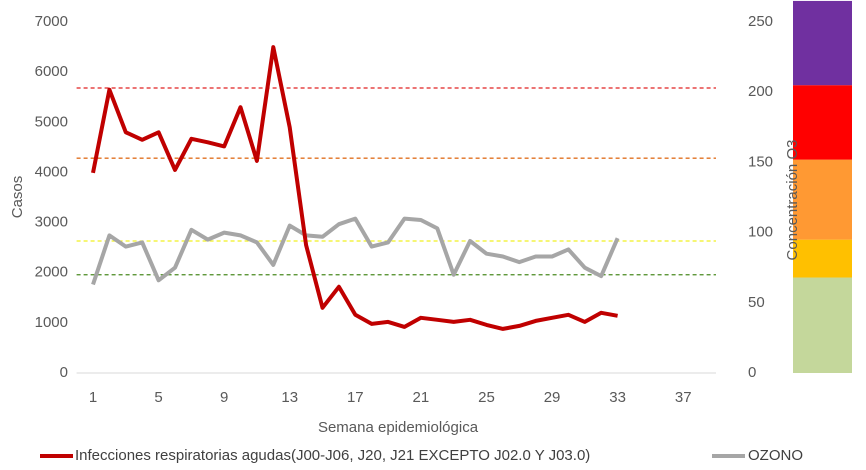  What do you see at coordinates (51, 121) in the screenshot?
I see `y-tick-label: 5000` at bounding box center [51, 121].